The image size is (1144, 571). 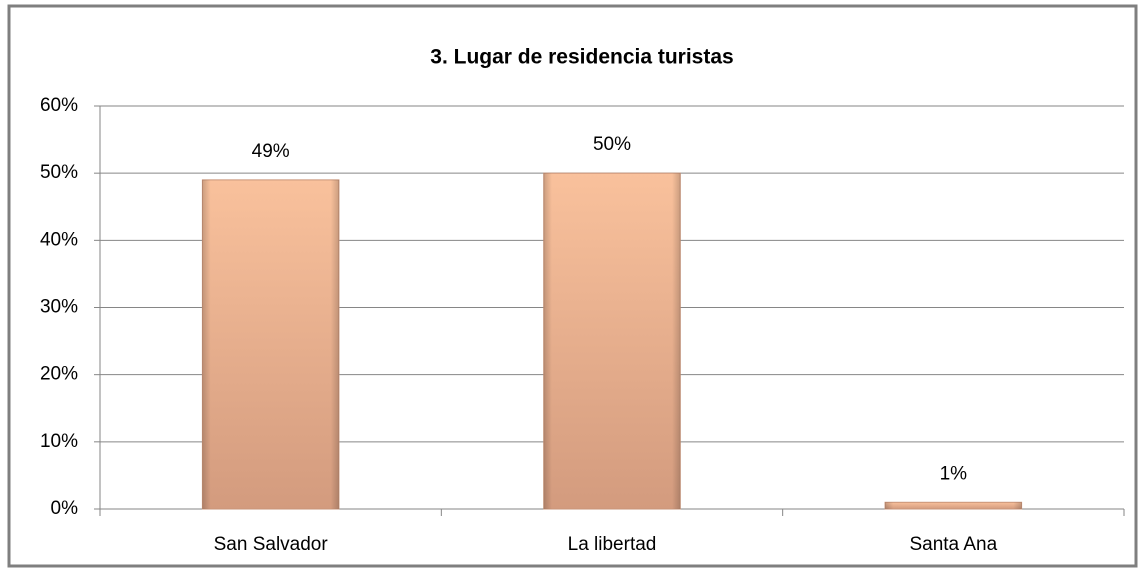 What do you see at coordinates (953, 544) in the screenshot?
I see `x-tick-label: Santa Ana` at bounding box center [953, 544].